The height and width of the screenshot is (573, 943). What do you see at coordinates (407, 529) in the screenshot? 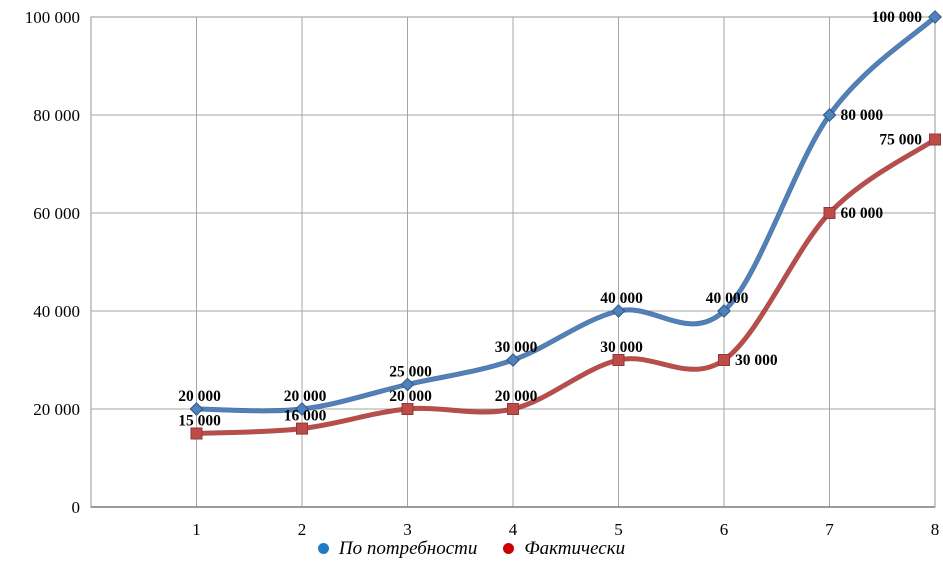
I see `x-tick-label: 3` at bounding box center [407, 529].